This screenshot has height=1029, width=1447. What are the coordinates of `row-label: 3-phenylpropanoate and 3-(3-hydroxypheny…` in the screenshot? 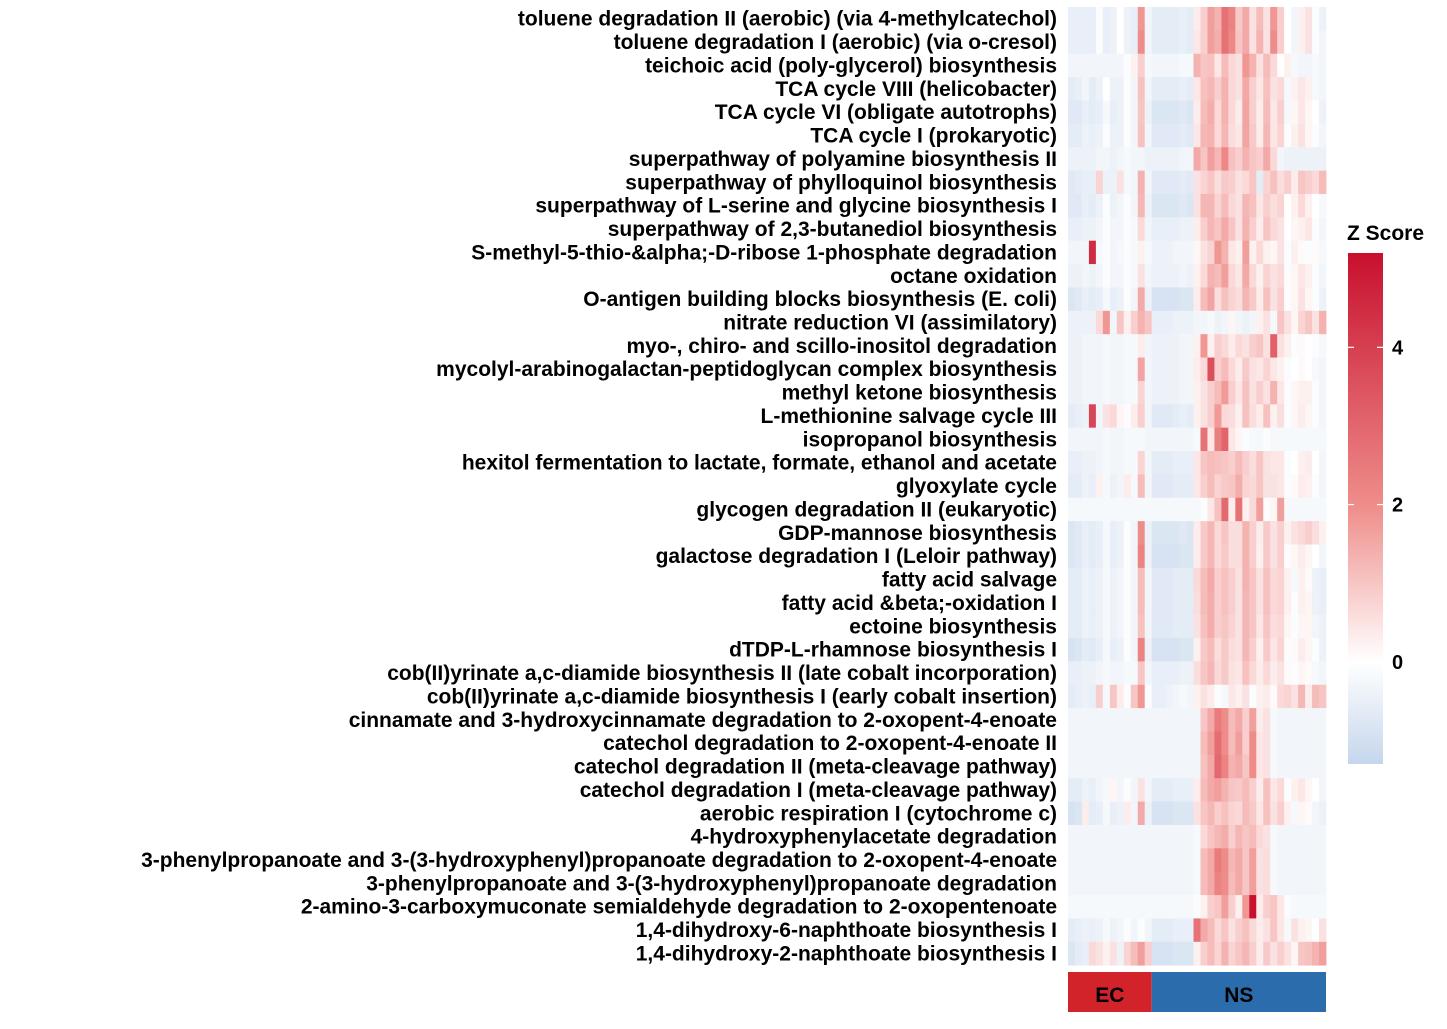 It's located at (599, 860).